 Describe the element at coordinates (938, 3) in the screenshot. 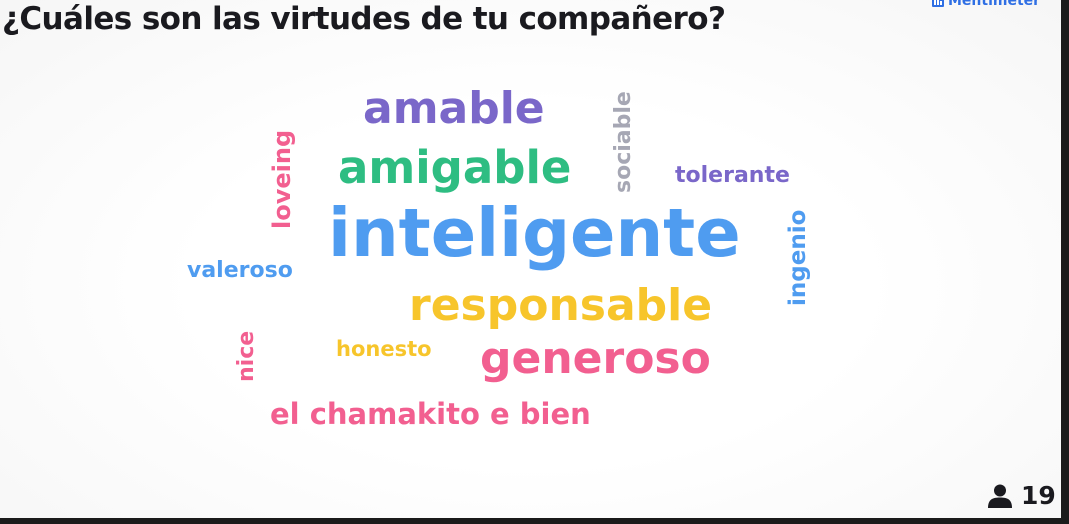

I see `mentimeter-logo-icon` at that location.